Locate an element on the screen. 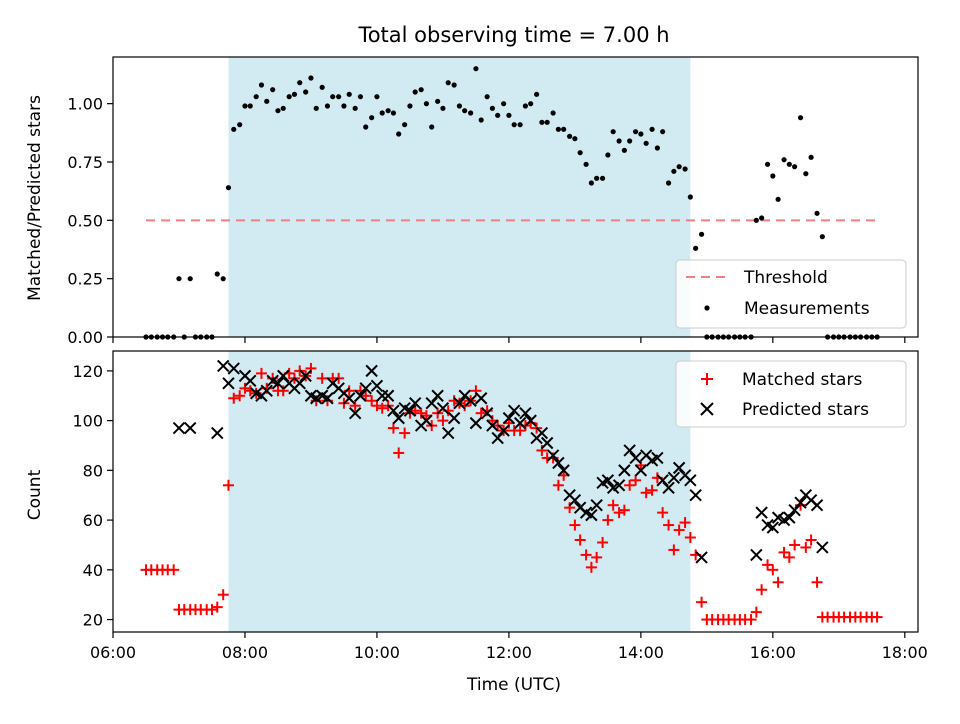  legend-label: Threshold is located at coordinates (785, 278).